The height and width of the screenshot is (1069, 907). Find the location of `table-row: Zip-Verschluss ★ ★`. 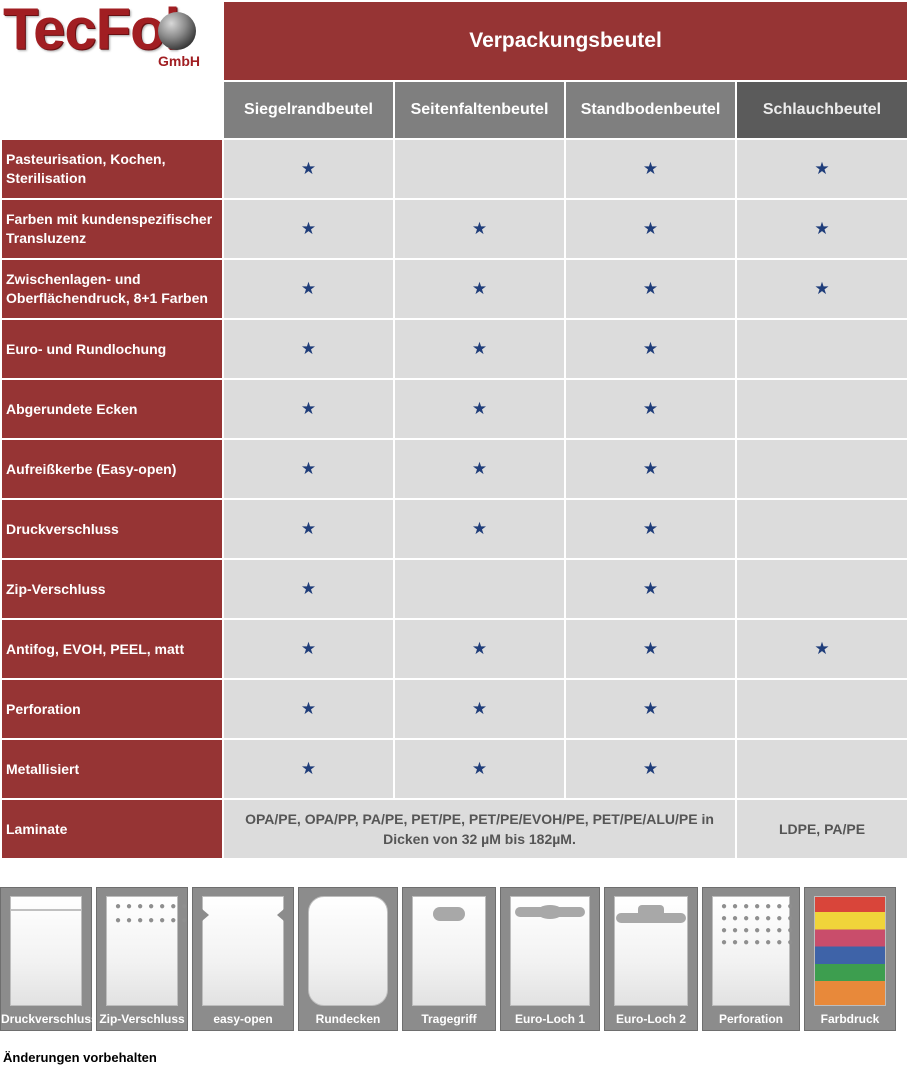

table-row: Zip-Verschluss ★ ★ is located at coordinates (453, 589).